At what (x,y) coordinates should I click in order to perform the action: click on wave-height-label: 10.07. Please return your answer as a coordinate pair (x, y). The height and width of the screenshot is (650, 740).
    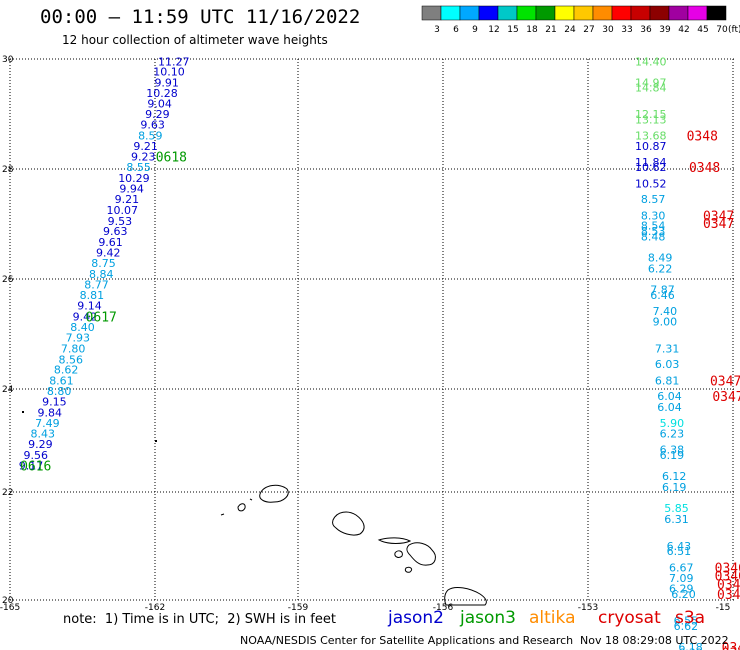
    Looking at the image, I should click on (123, 210).